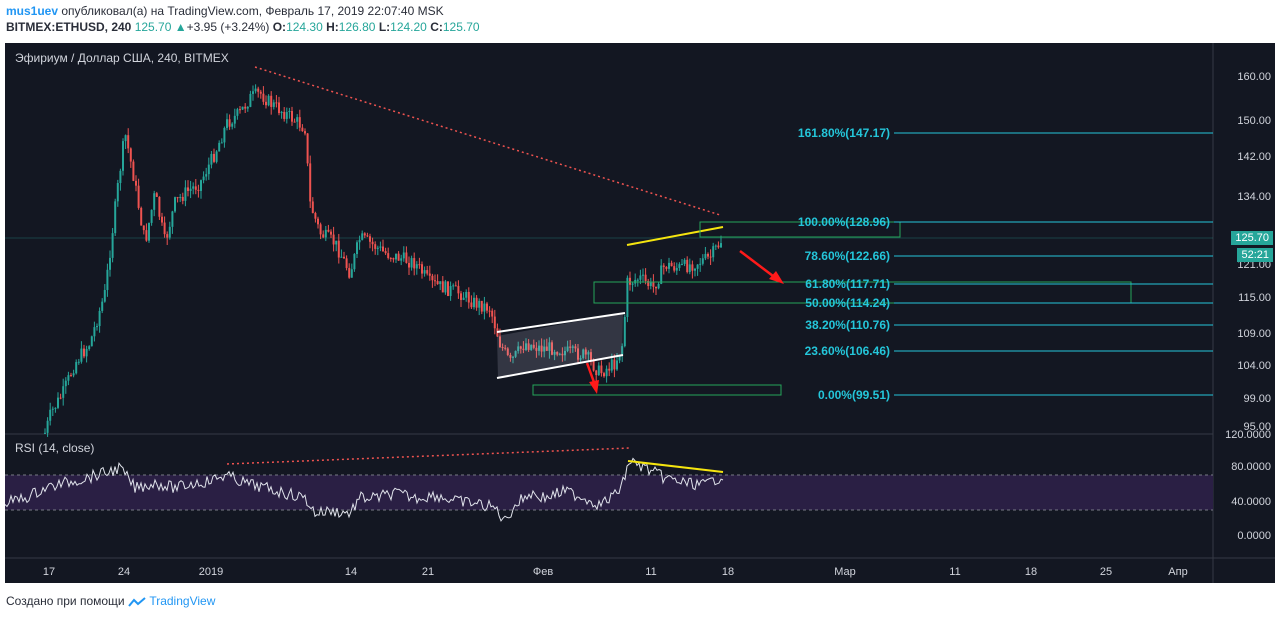 The image size is (1280, 618). I want to click on footer: Создано при помощи TradingView, so click(110, 601).